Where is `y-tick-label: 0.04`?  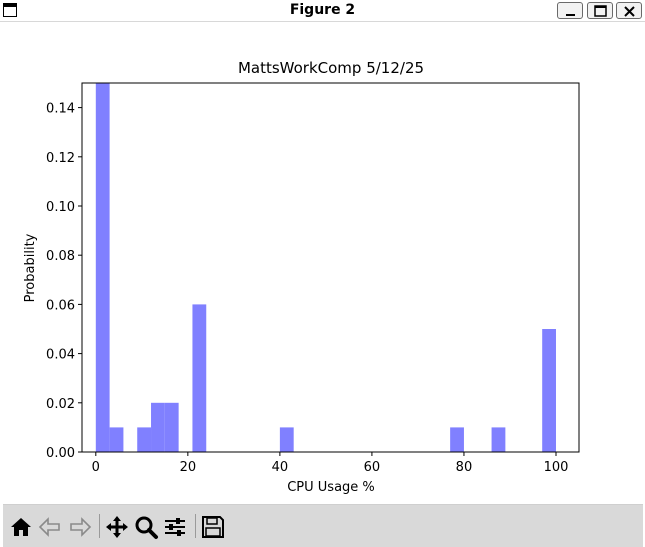
y-tick-label: 0.04 is located at coordinates (60, 355).